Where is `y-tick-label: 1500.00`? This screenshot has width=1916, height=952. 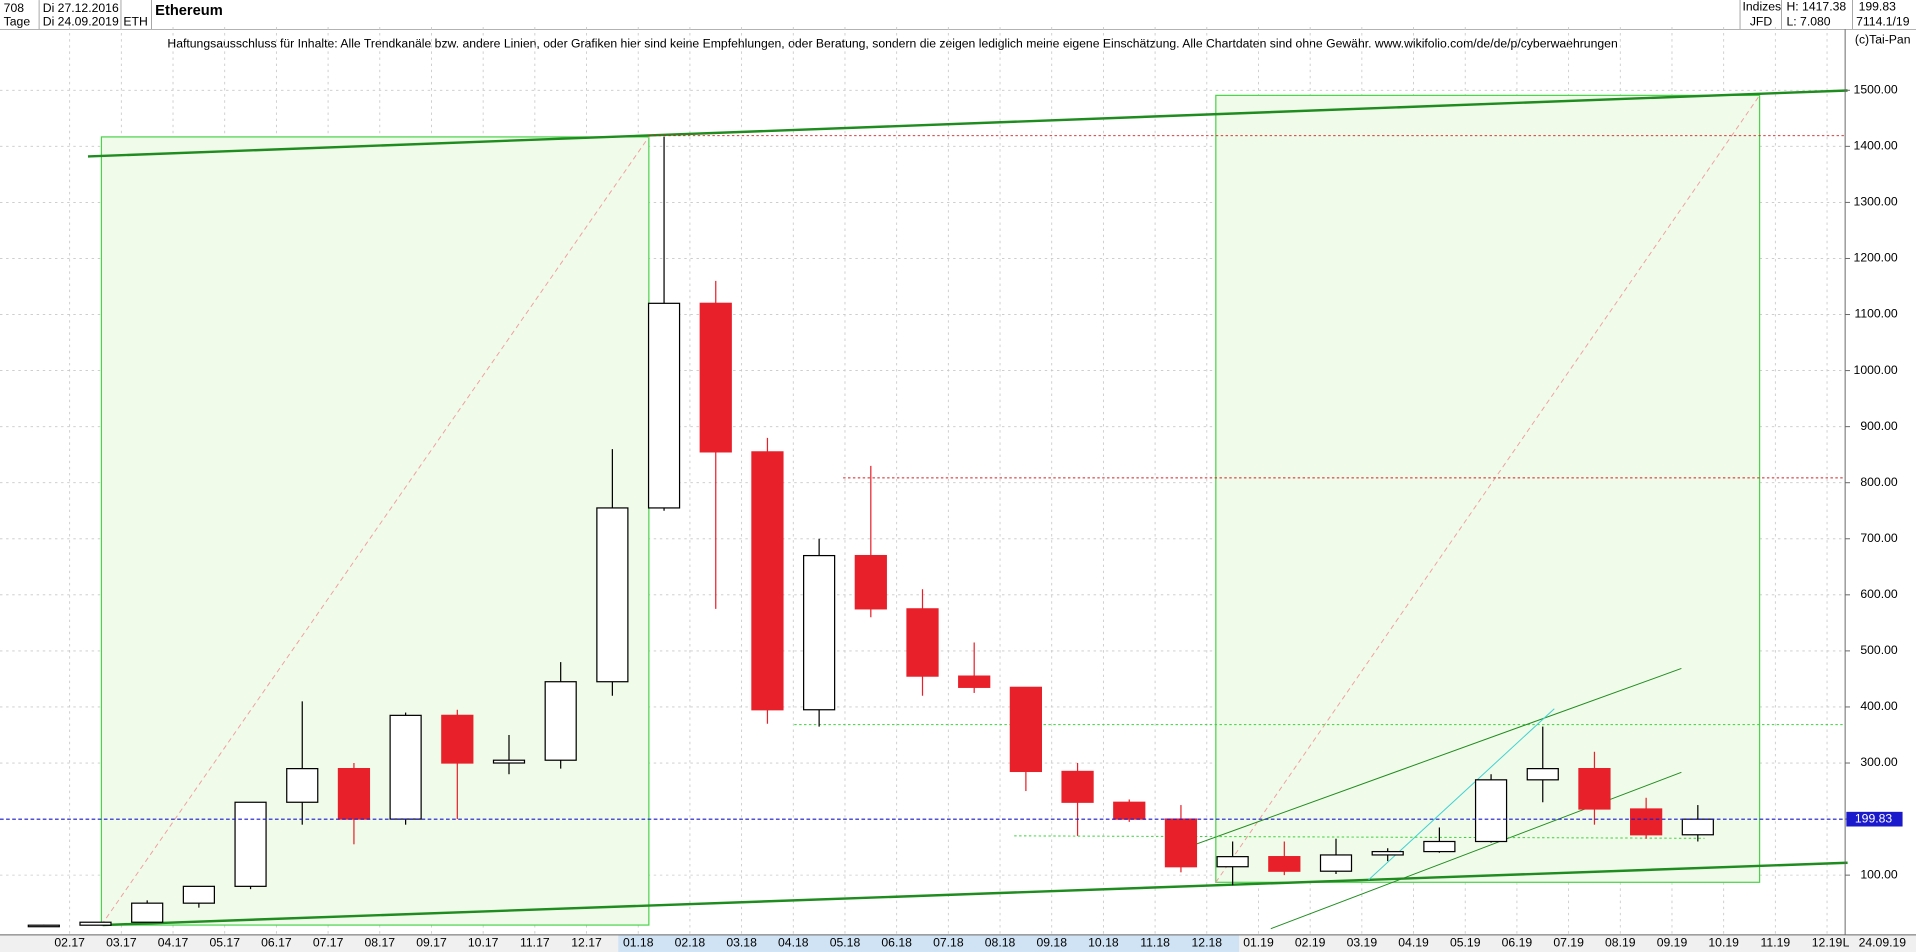
y-tick-label: 1500.00 is located at coordinates (1876, 90).